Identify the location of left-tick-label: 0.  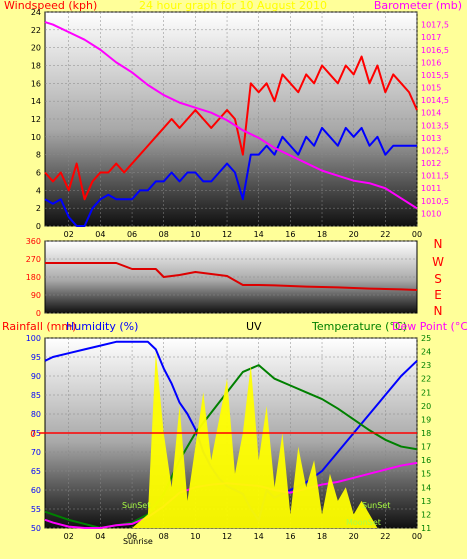
(38, 313).